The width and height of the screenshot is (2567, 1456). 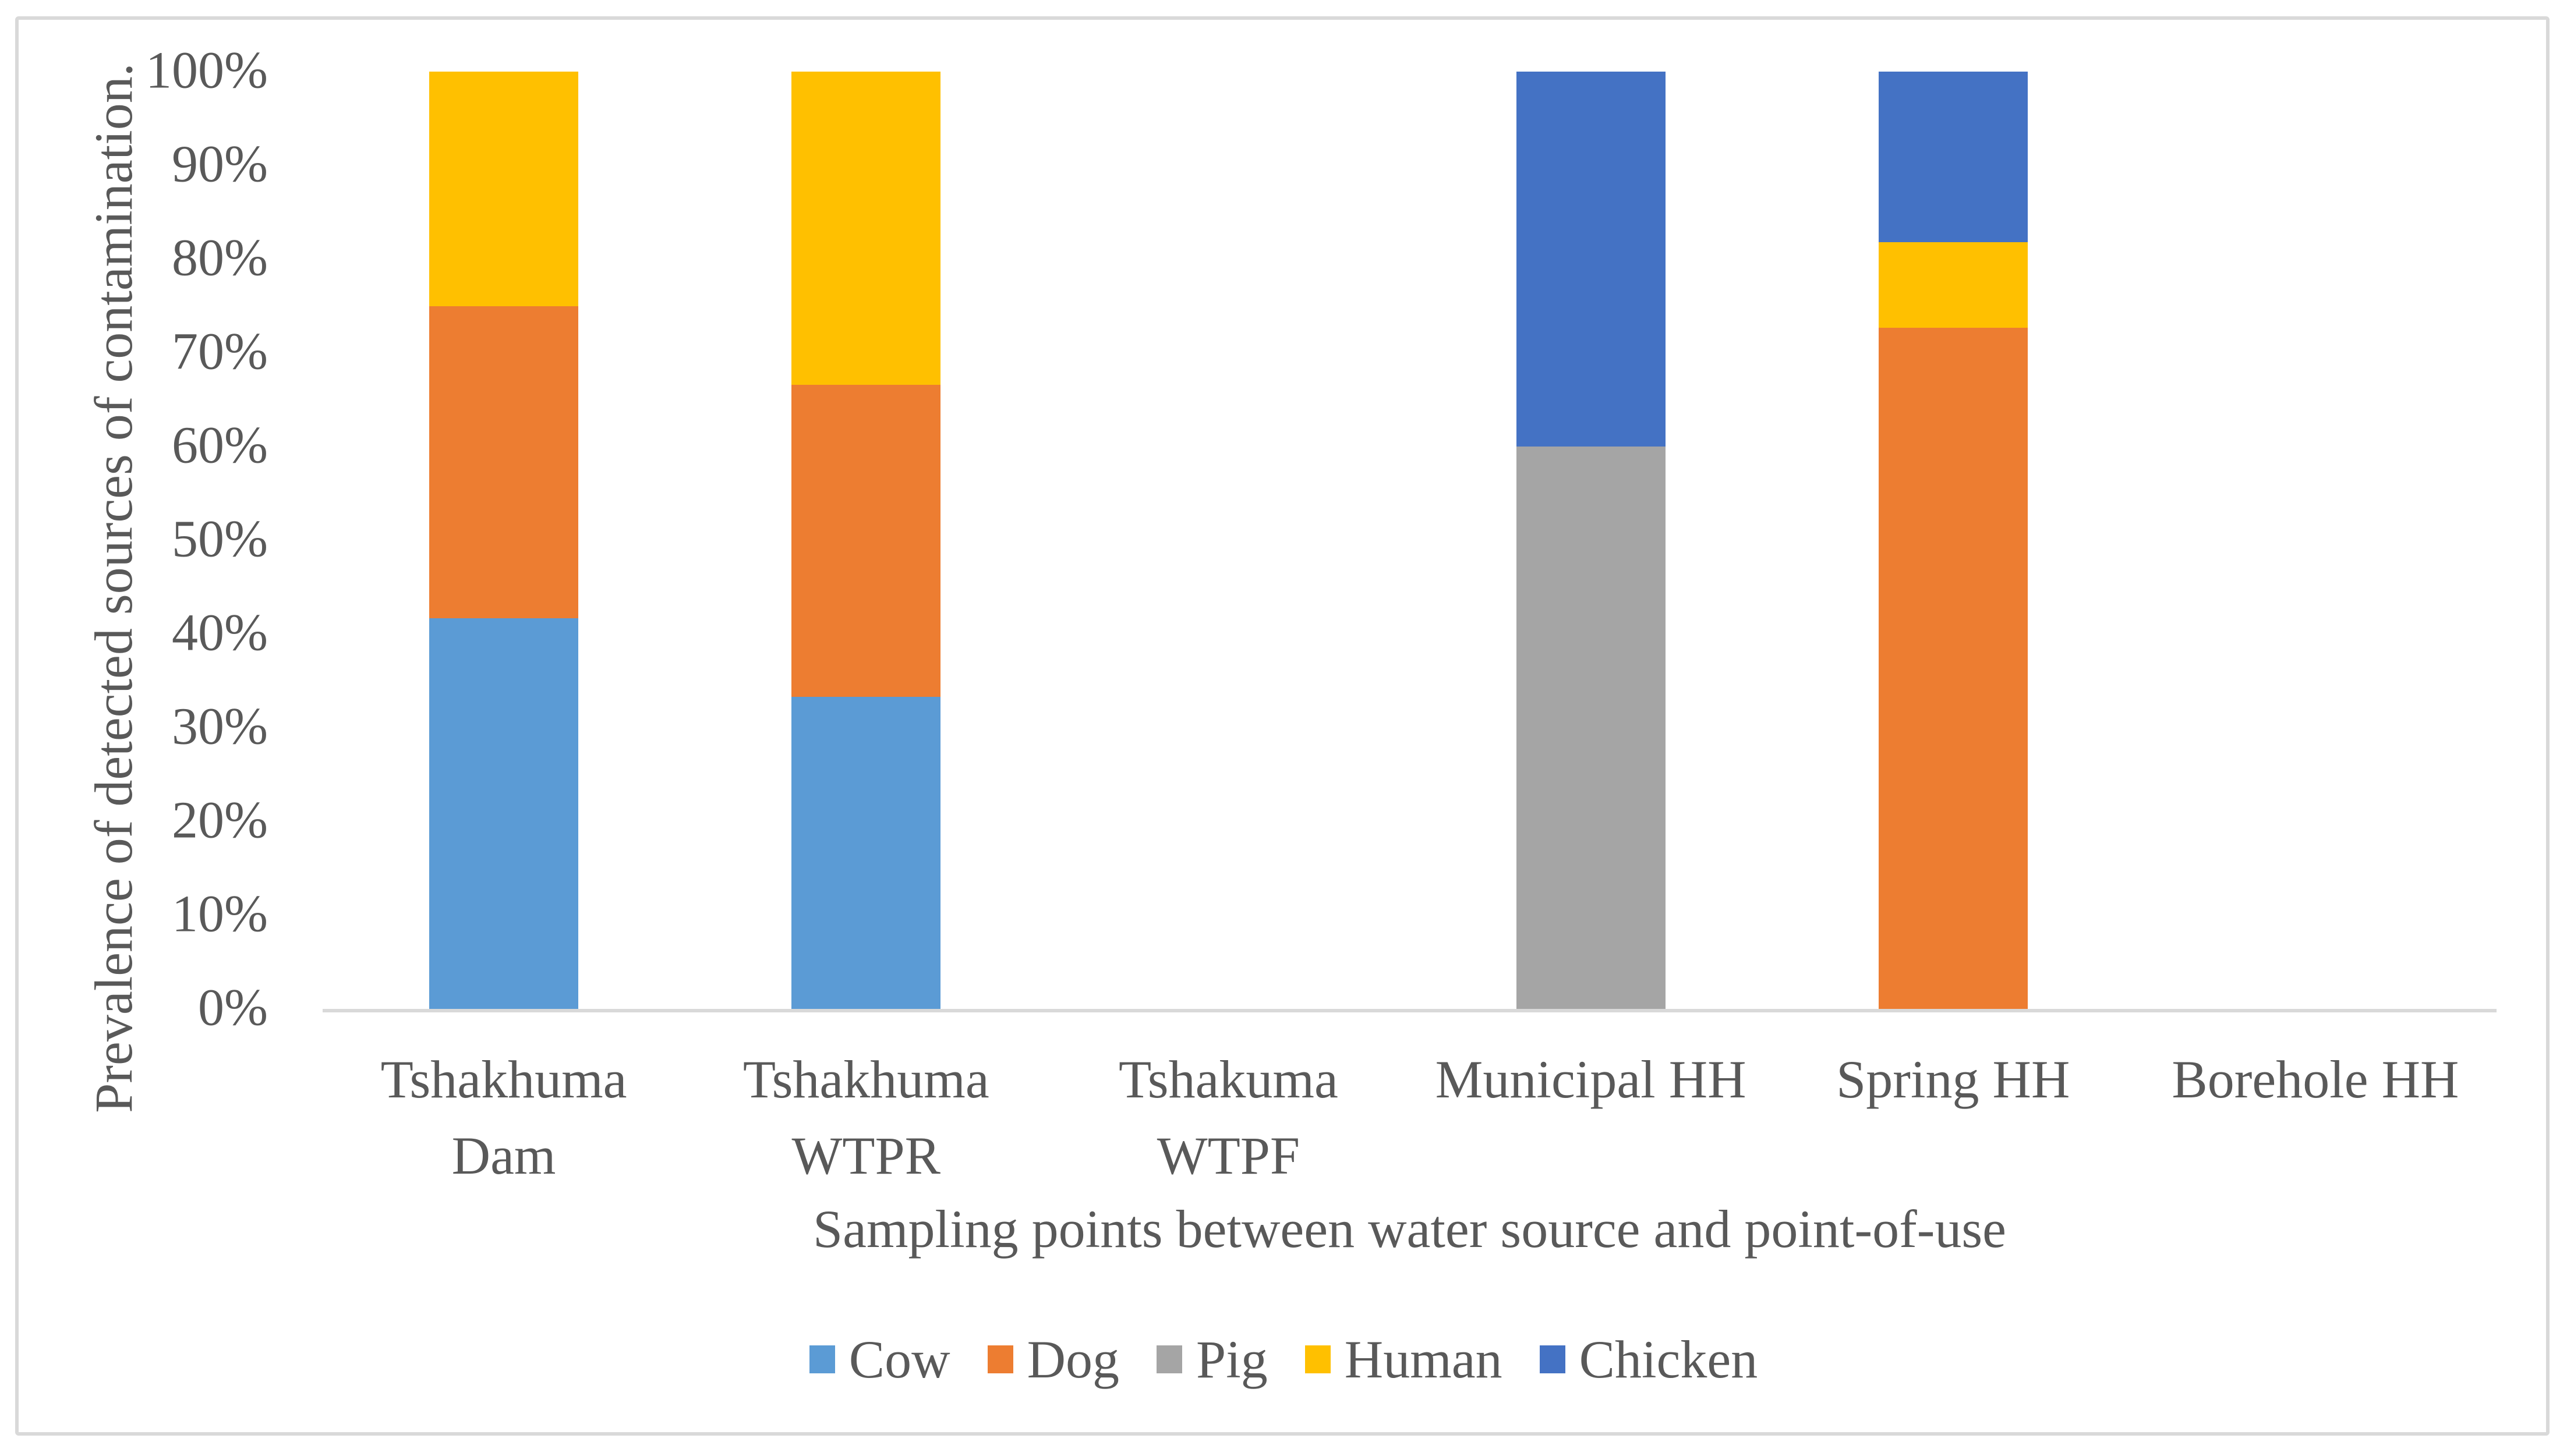 What do you see at coordinates (220, 633) in the screenshot?
I see `y-tick-label: 40%` at bounding box center [220, 633].